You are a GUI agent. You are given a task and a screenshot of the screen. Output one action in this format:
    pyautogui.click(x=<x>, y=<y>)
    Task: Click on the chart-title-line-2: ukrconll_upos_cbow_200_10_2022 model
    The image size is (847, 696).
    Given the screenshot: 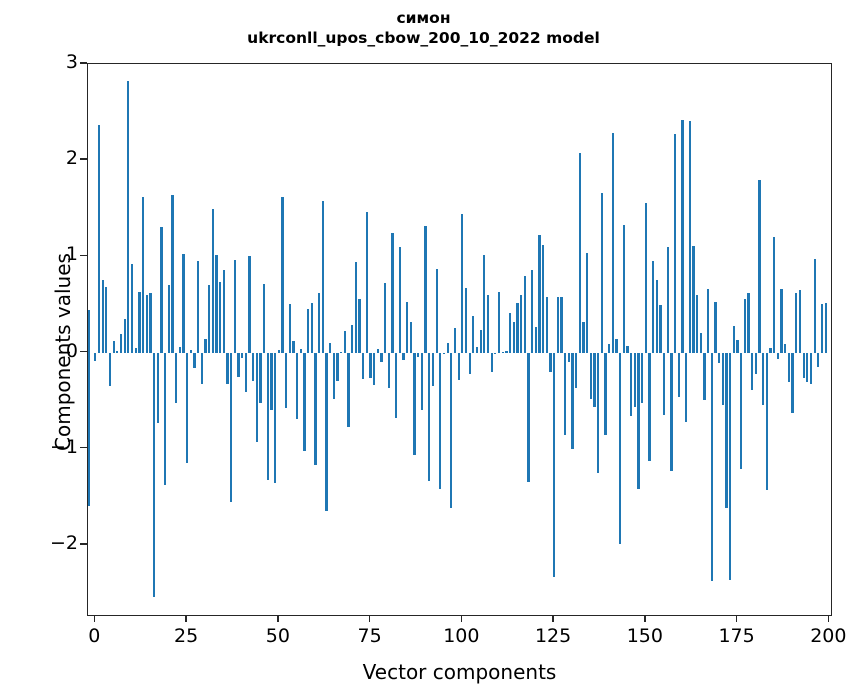 What is the action you would take?
    pyautogui.click(x=423, y=38)
    